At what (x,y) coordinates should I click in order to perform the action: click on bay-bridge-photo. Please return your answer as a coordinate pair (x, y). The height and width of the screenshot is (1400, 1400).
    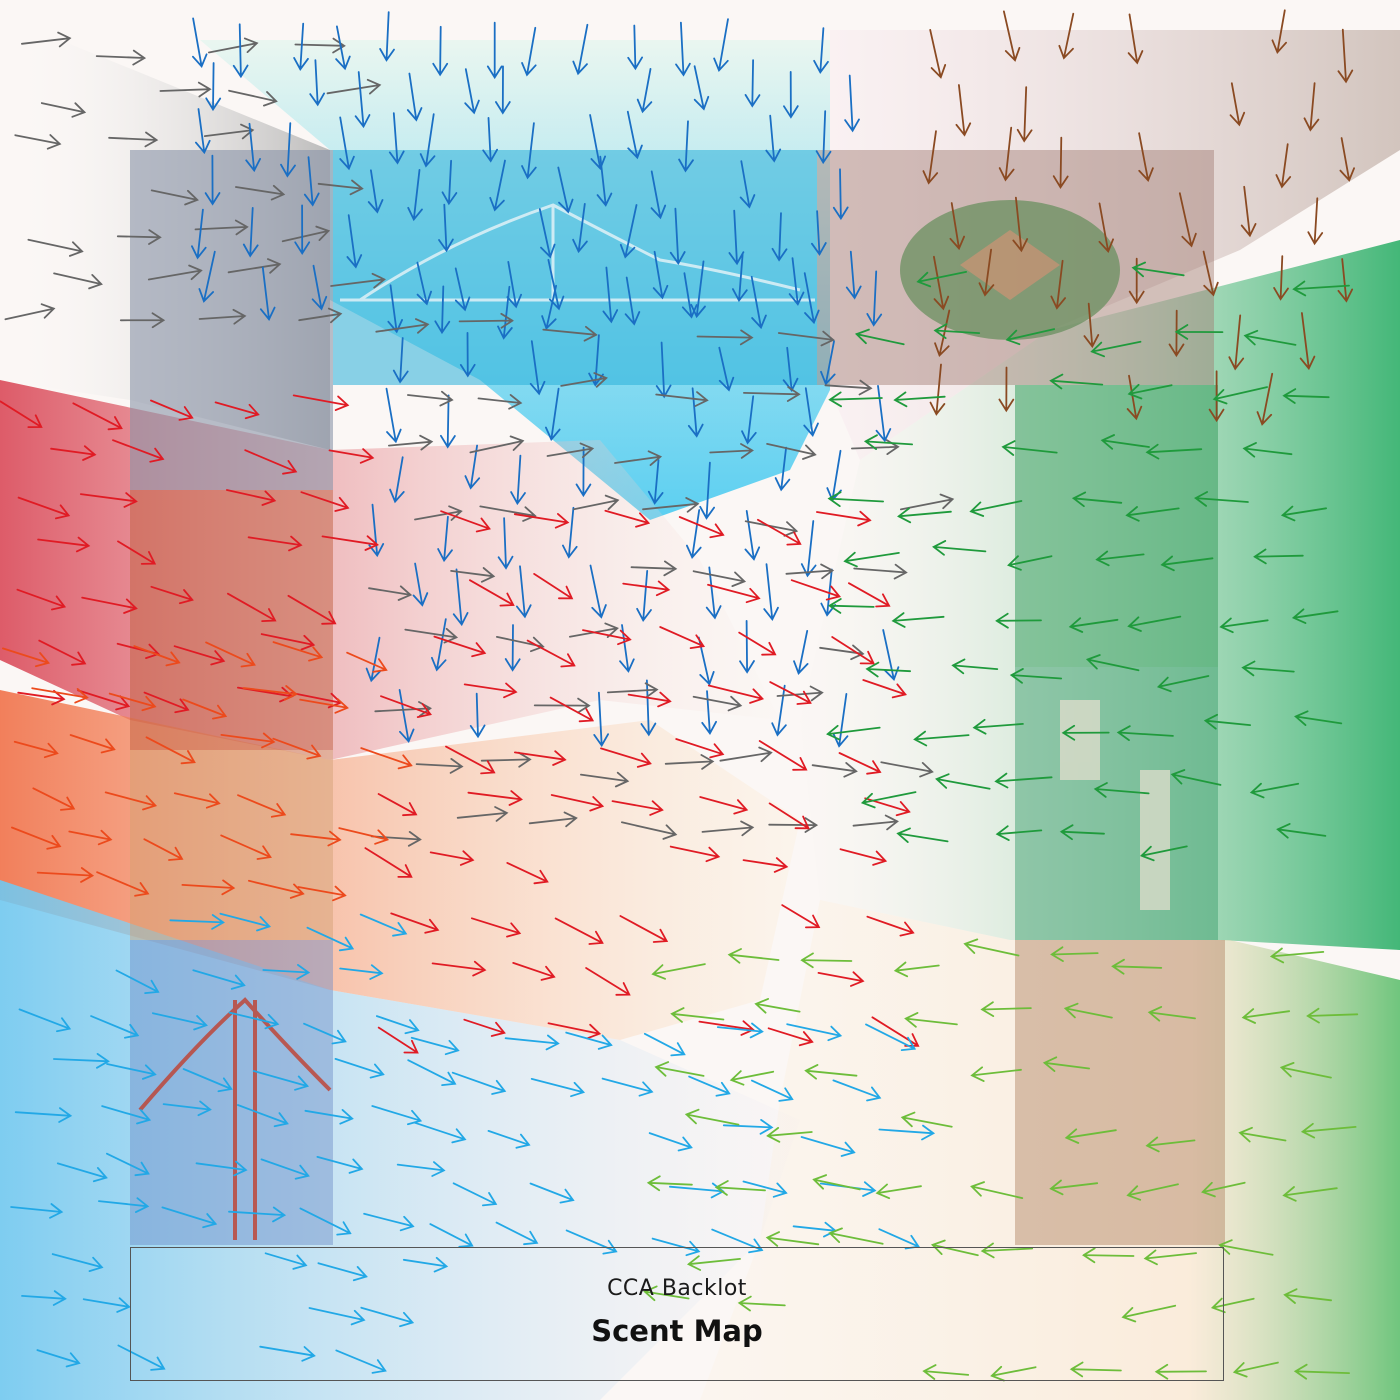
    Looking at the image, I should click on (575, 267).